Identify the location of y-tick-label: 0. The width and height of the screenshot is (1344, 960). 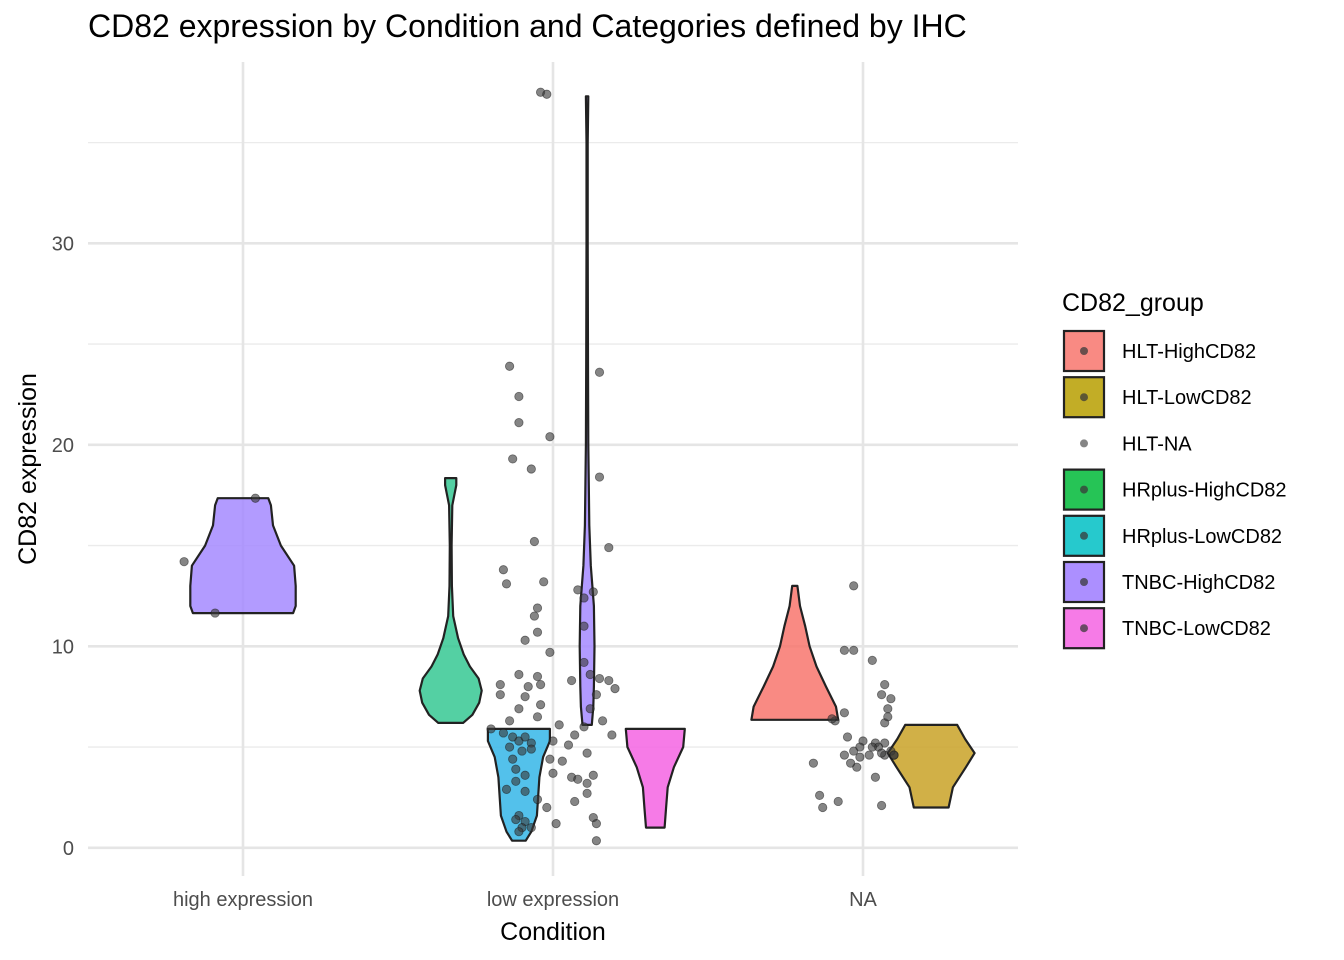
(68, 849).